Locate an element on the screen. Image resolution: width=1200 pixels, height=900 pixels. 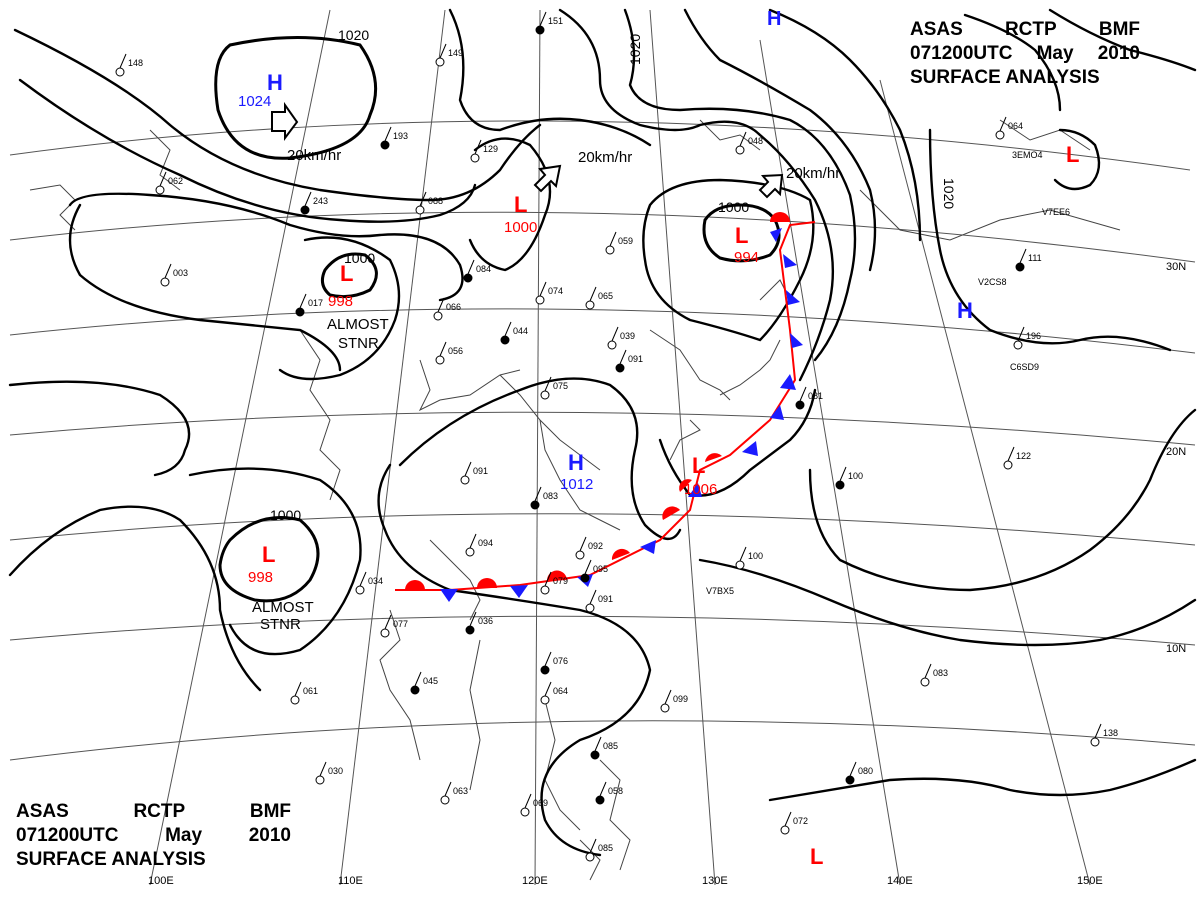
latitude-label: 10N is located at coordinates (1176, 649).